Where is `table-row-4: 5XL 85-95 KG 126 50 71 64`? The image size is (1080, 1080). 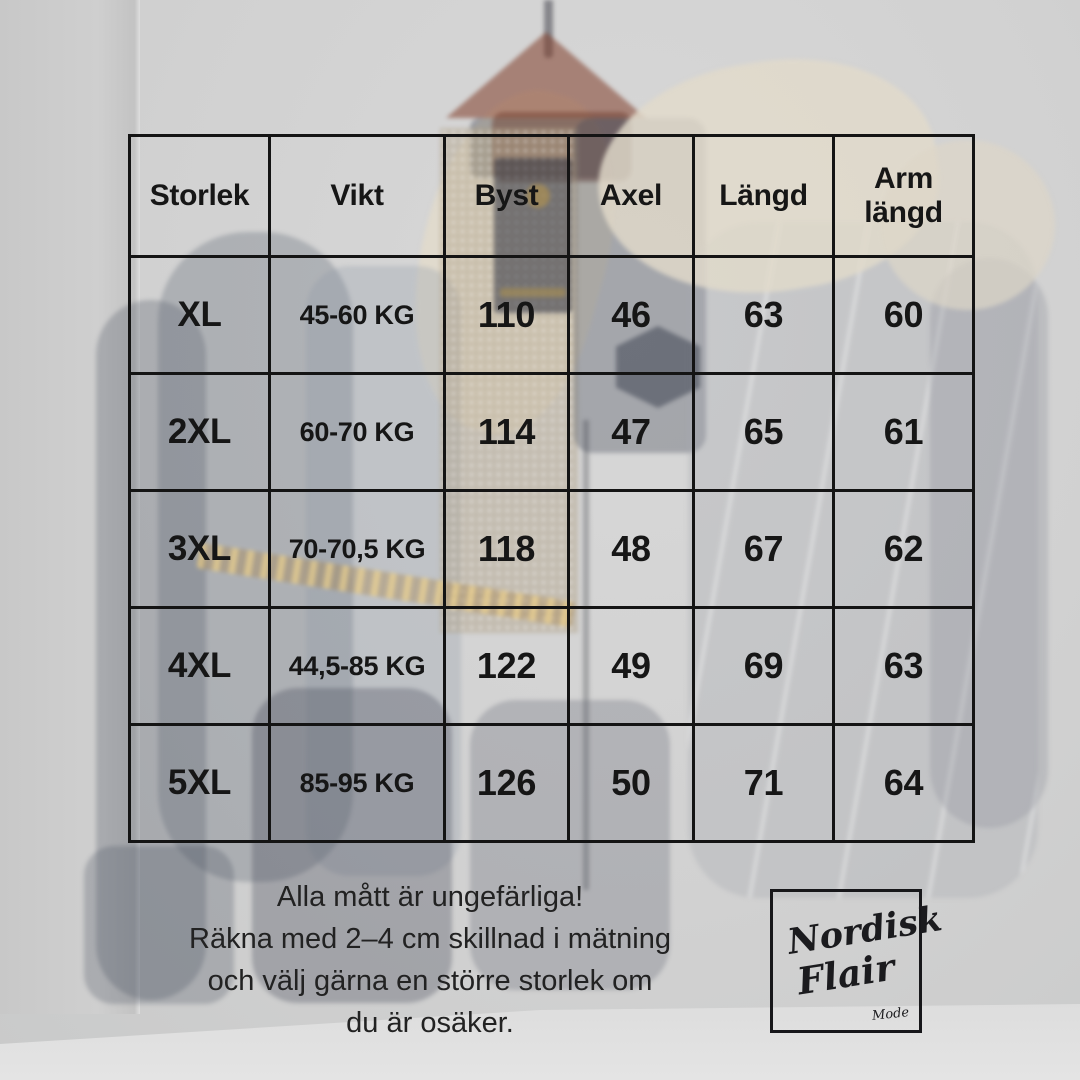
table-row-4: 5XL 85-95 KG 126 50 71 64 is located at coordinates (551, 783).